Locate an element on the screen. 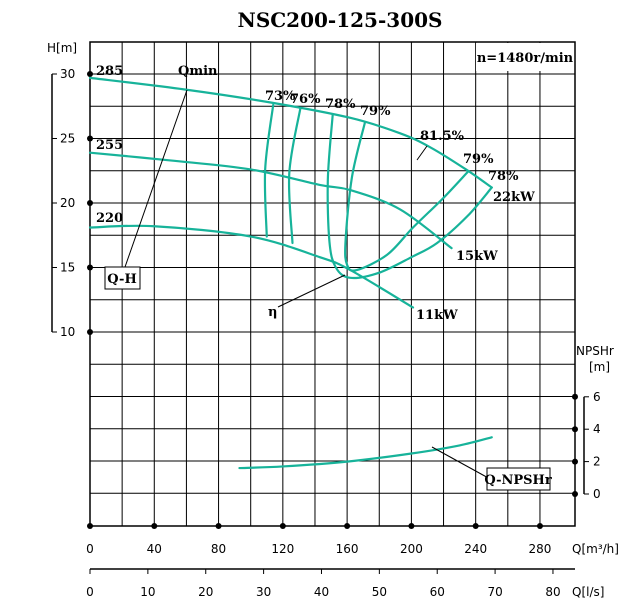  x-tick-label: 120 is located at coordinates (282, 549).